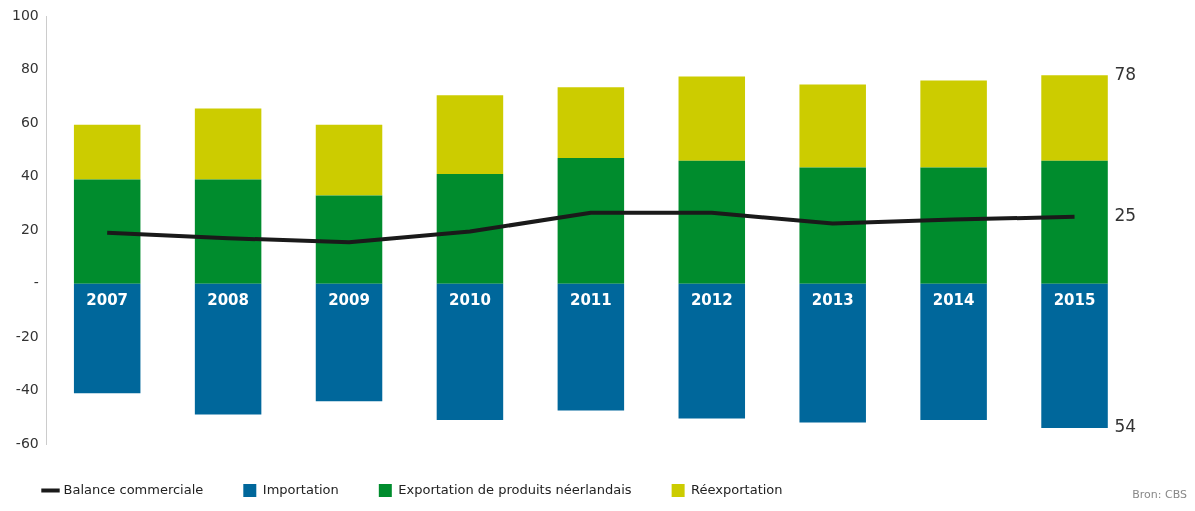 This screenshot has height=511, width=1195. Describe the element at coordinates (1125, 215) in the screenshot. I see `annotation: 25` at that location.